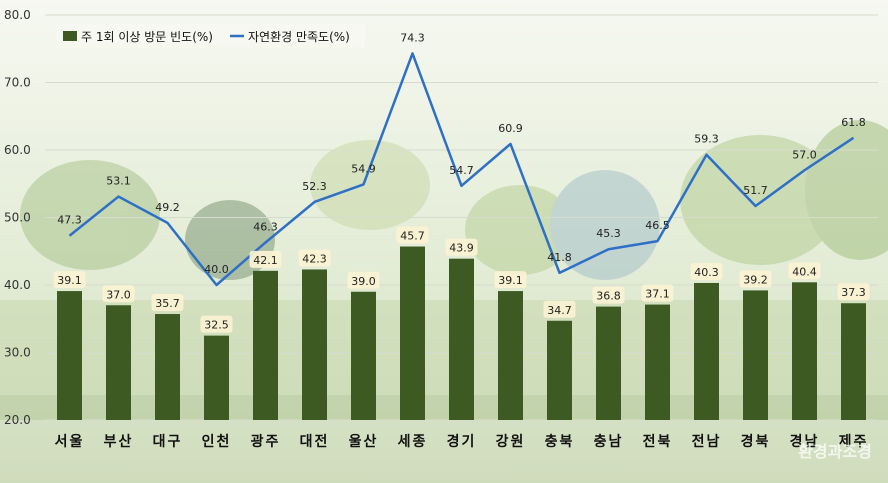 The height and width of the screenshot is (483, 888). Describe the element at coordinates (805, 441) in the screenshot. I see `x-tick-label: 경남` at that location.